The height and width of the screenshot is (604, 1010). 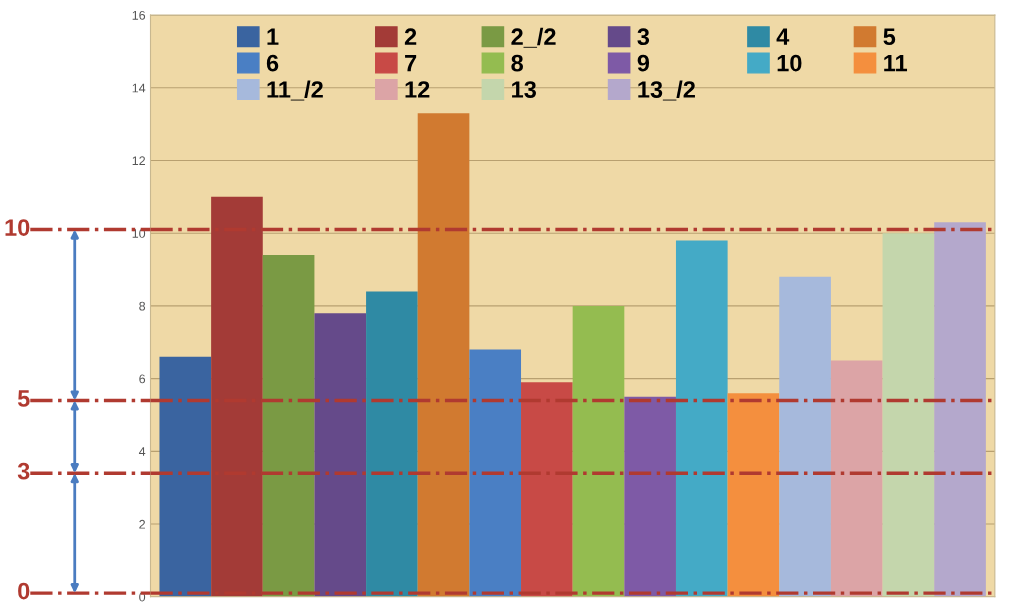 What do you see at coordinates (517, 63) in the screenshot?
I see `legend-label: 8` at bounding box center [517, 63].